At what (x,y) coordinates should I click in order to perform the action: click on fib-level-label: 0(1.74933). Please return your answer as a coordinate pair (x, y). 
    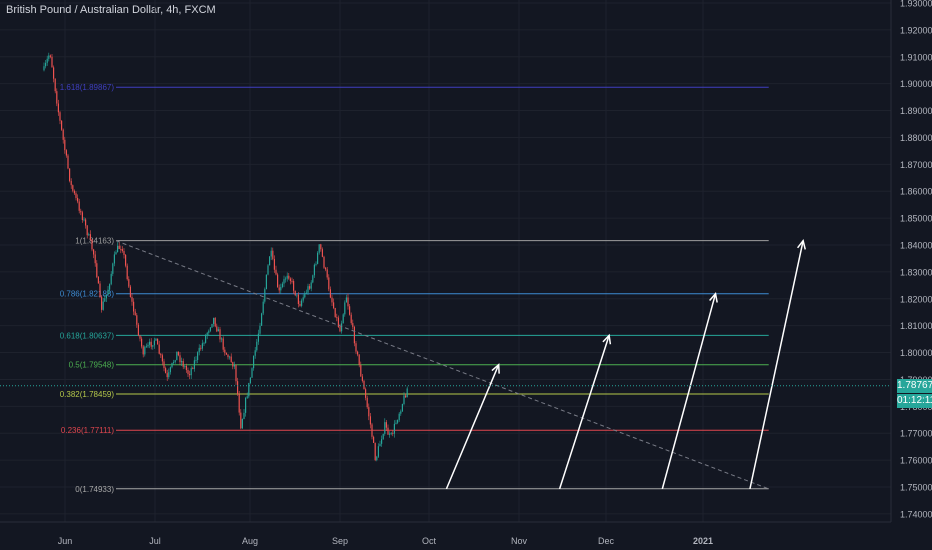
    Looking at the image, I should click on (94, 489).